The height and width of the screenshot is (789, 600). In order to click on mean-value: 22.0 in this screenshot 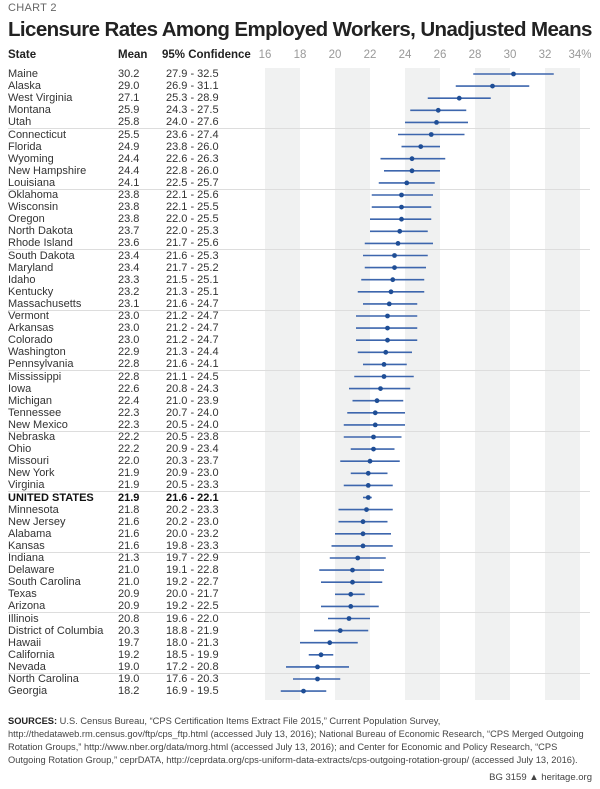, I will do `click(129, 461)`.